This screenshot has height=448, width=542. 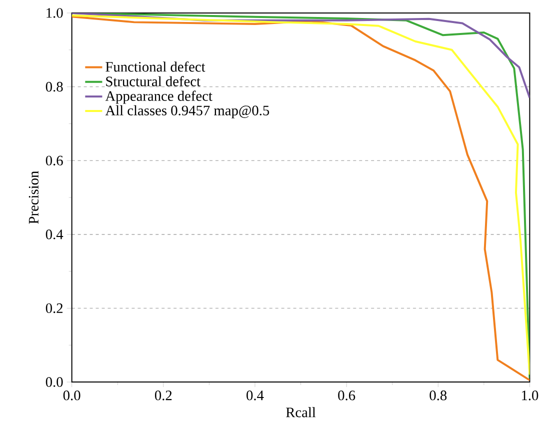 I want to click on y-axis-title: Precision, so click(x=33, y=197).